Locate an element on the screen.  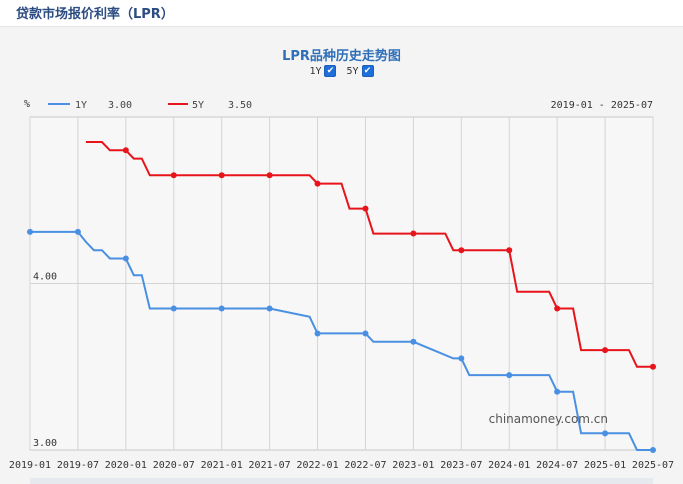
x-tick-label: 2019-07 is located at coordinates (78, 465).